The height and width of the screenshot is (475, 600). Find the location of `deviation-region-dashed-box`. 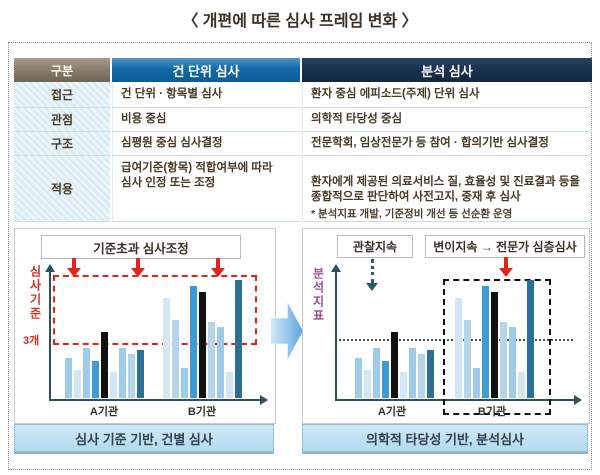

deviation-region-dashed-box is located at coordinates (497, 347).